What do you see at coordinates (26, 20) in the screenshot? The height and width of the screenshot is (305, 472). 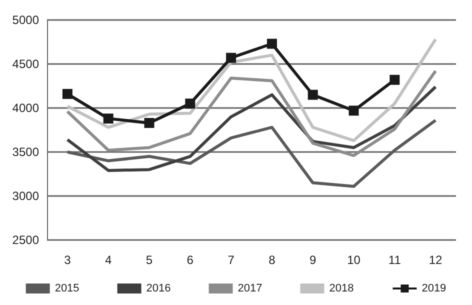 I see `y-tick-label: 5000` at bounding box center [26, 20].